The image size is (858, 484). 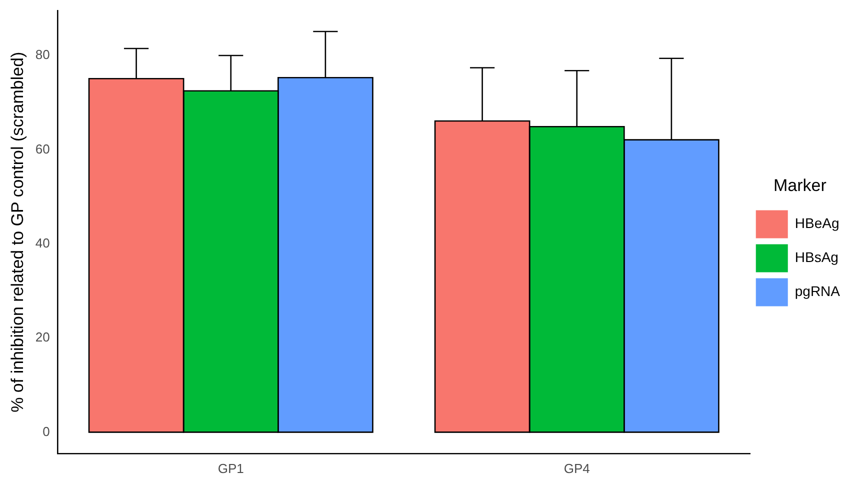 What do you see at coordinates (42, 148) in the screenshot?
I see `y-tick-label: 60` at bounding box center [42, 148].